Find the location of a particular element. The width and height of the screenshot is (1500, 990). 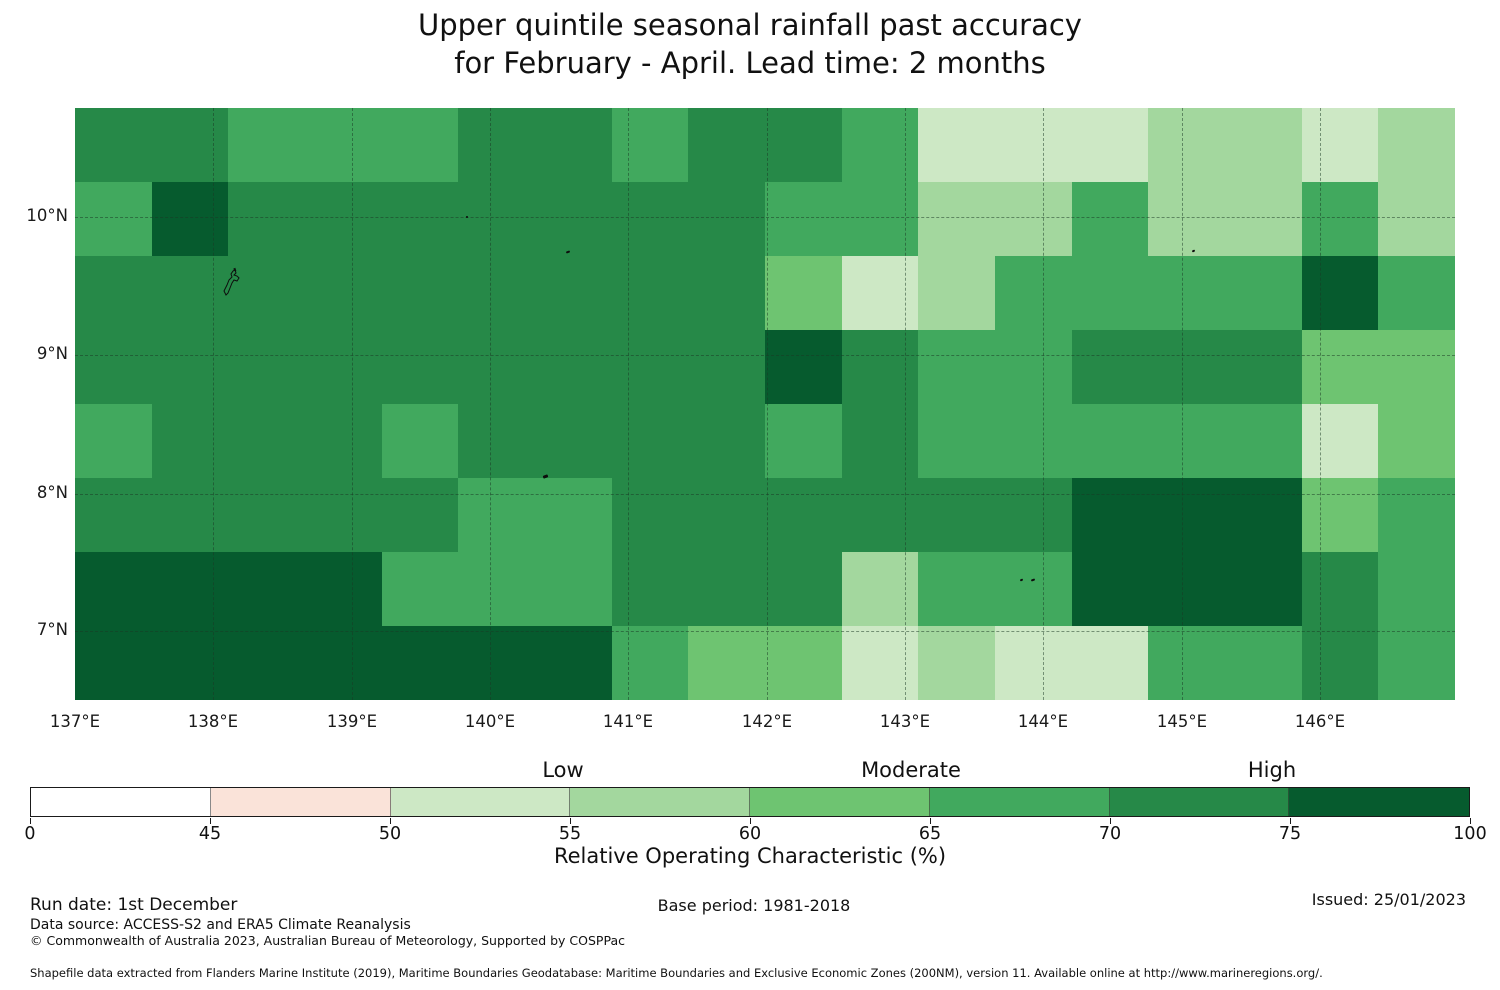

colorbar-category-low: Low is located at coordinates (563, 770).